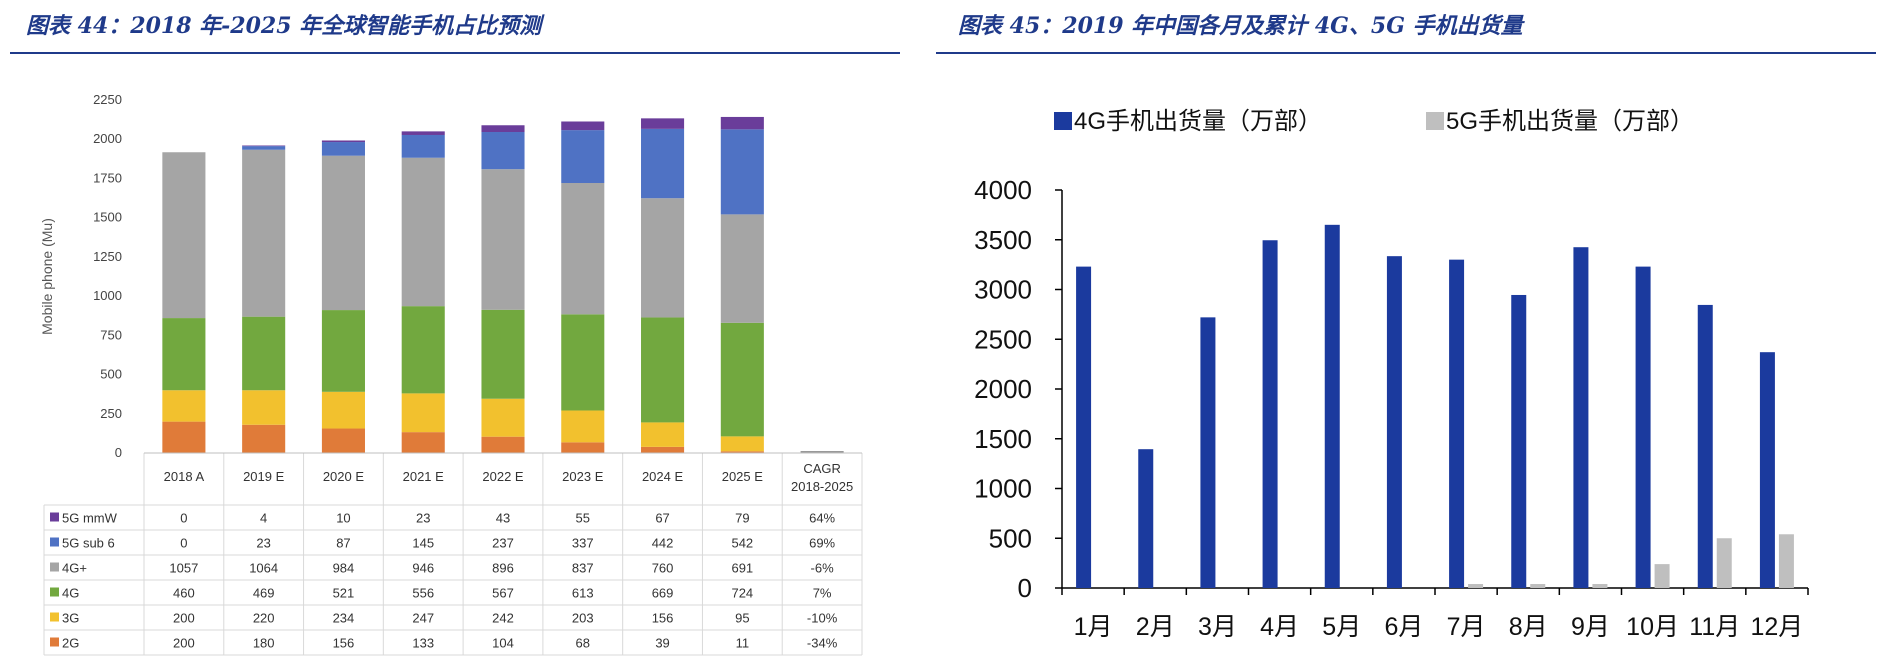 The image size is (1882, 666). I want to click on cagr-value: 69%, so click(822, 543).